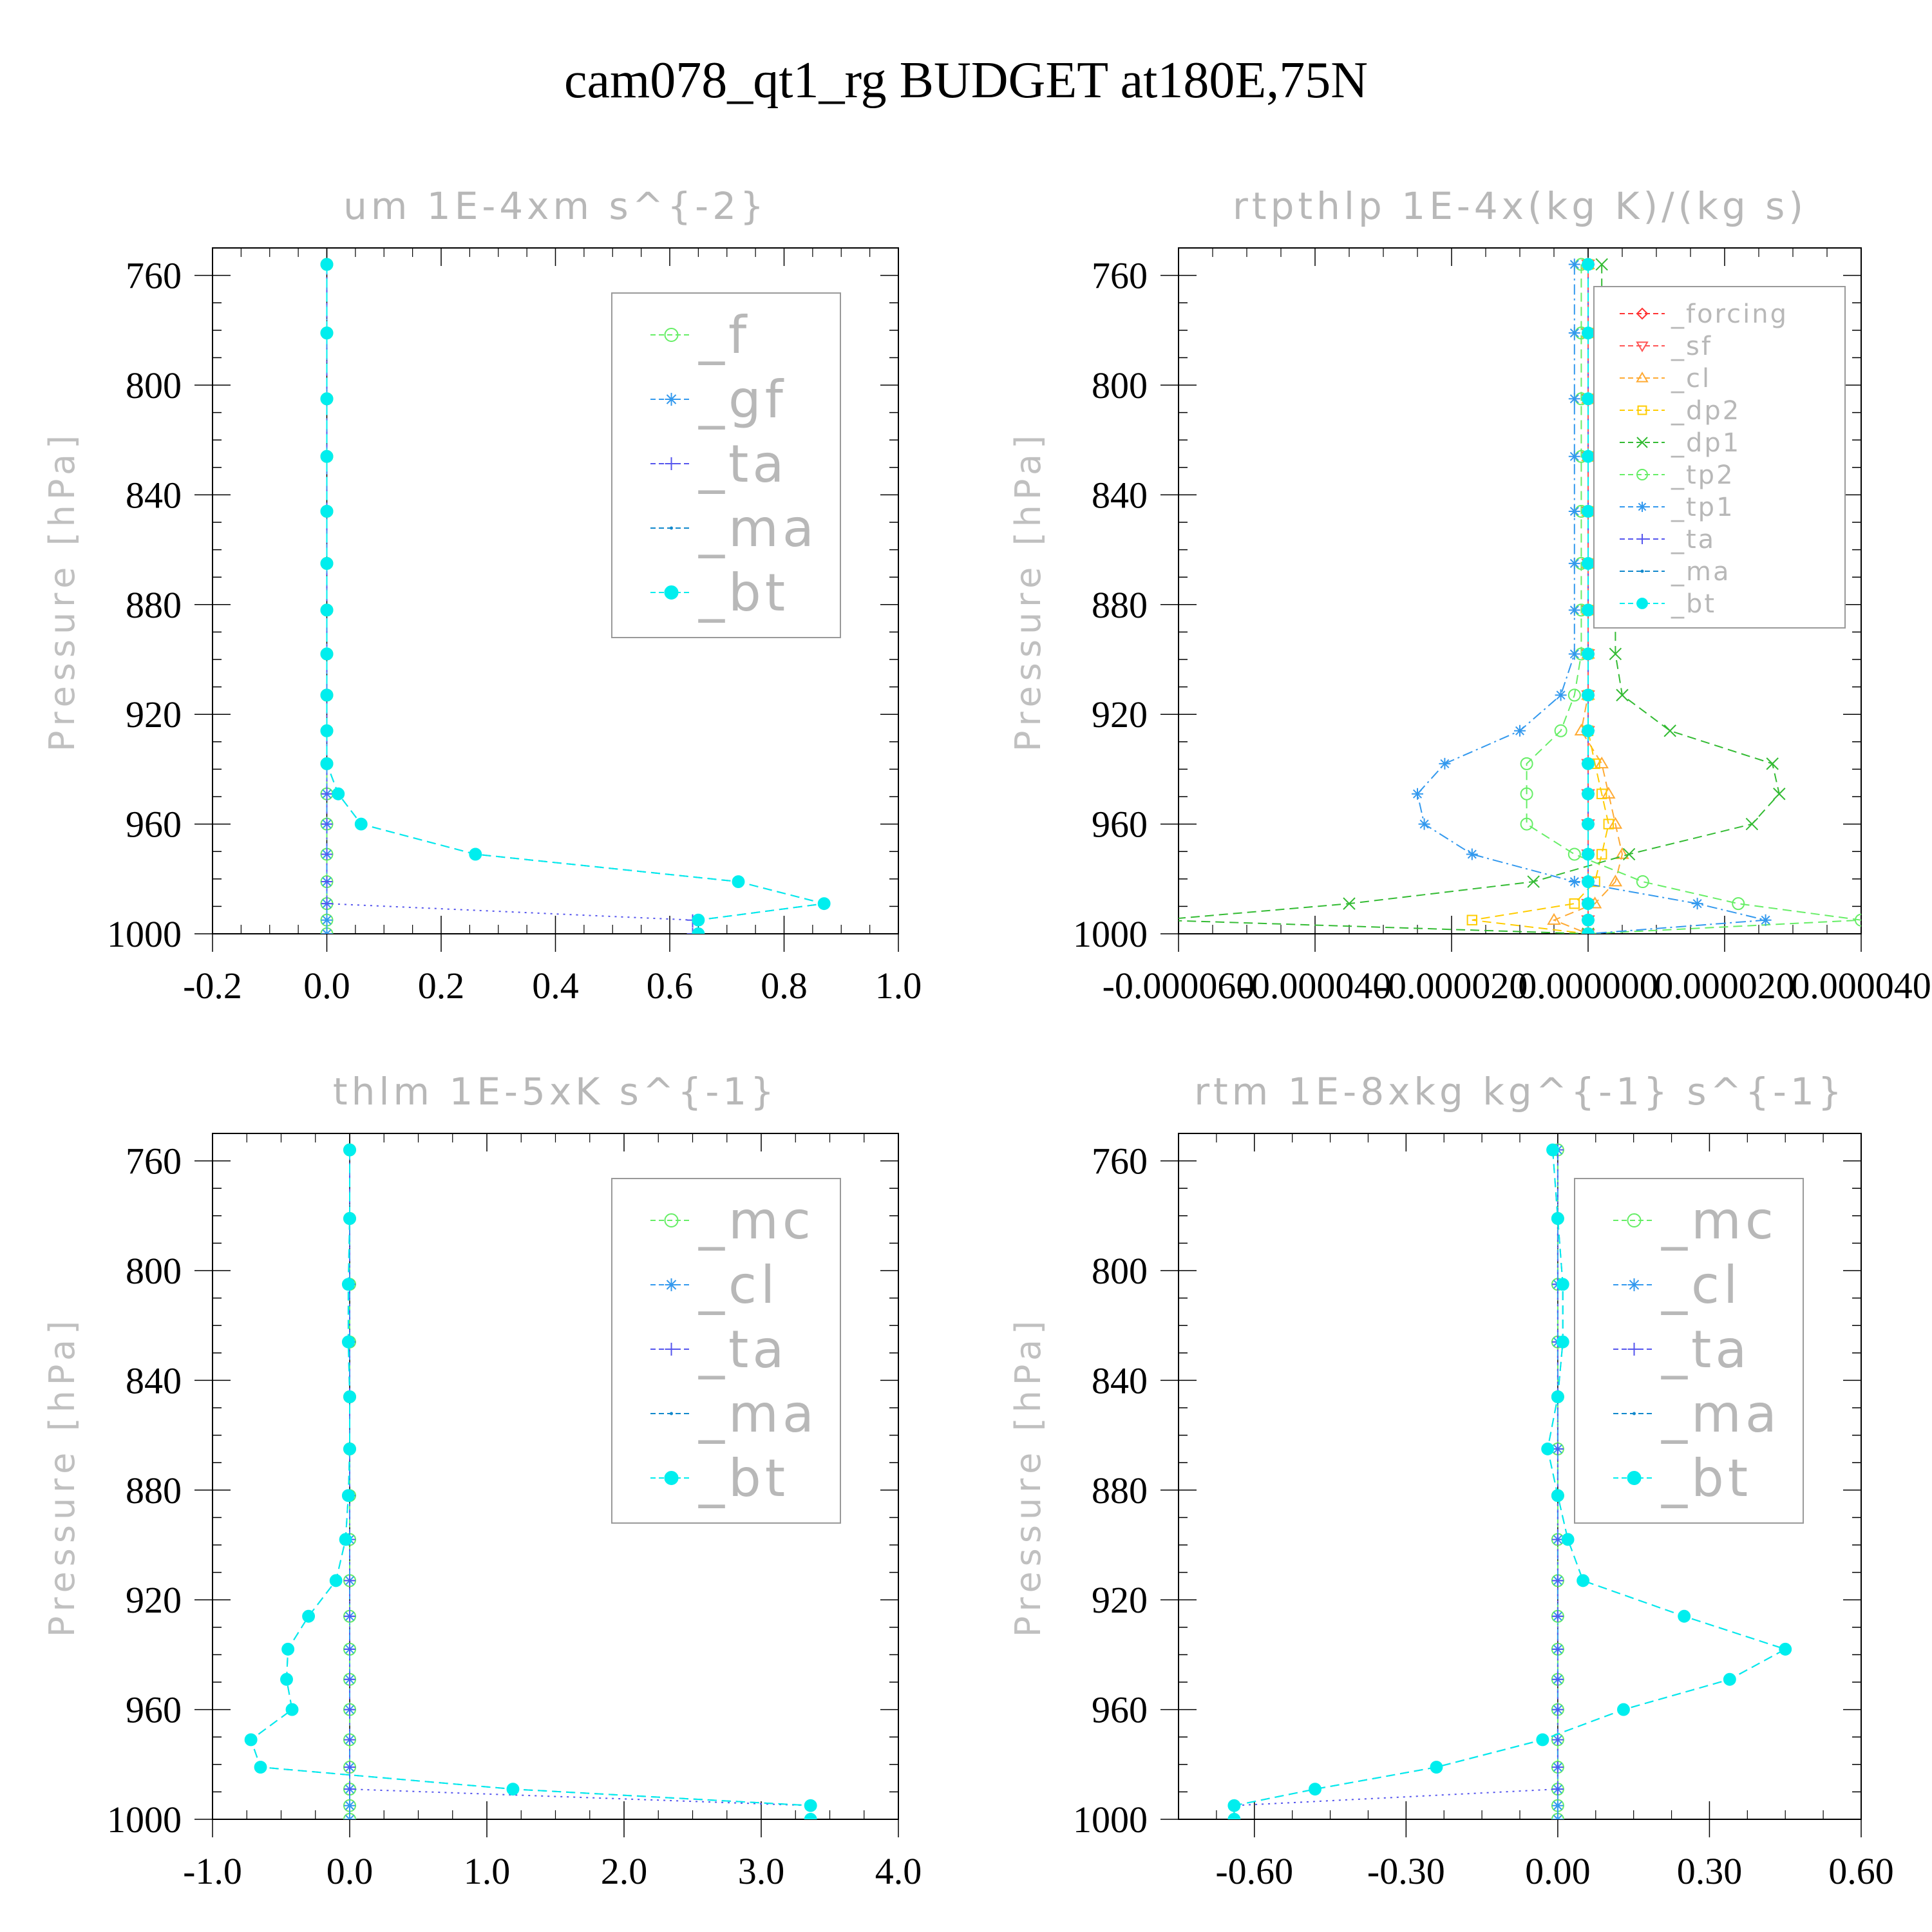 The height and width of the screenshot is (1932, 1932). I want to click on legend-label-forcing: _forcing, so click(1729, 314).